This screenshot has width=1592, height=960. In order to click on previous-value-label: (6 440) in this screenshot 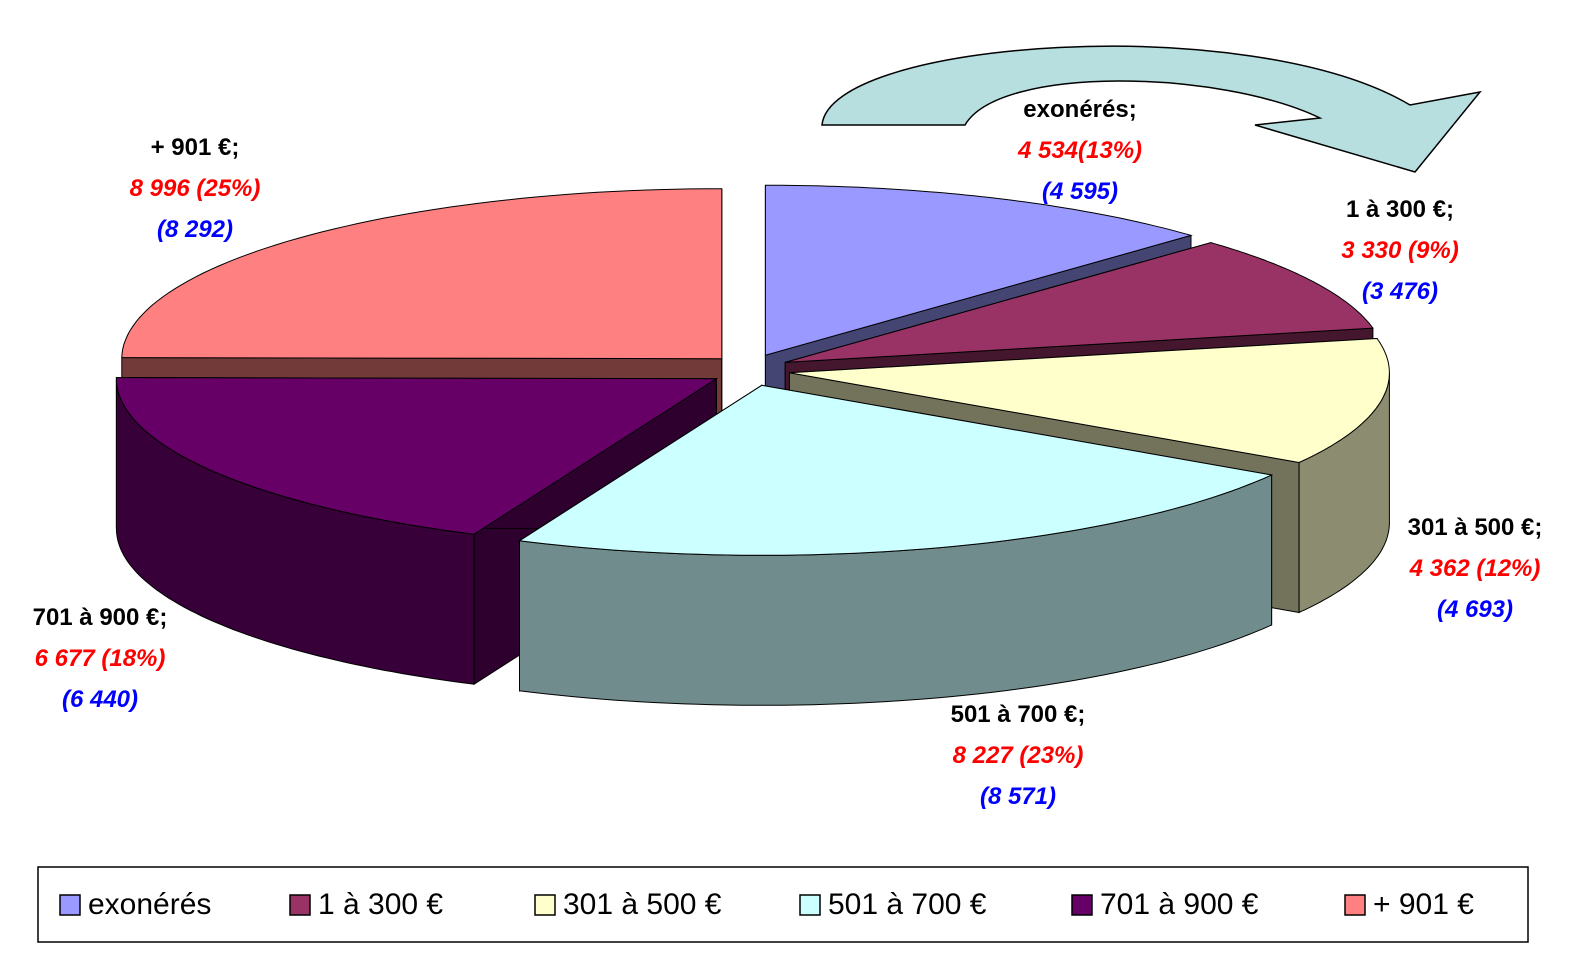, I will do `click(100, 699)`.